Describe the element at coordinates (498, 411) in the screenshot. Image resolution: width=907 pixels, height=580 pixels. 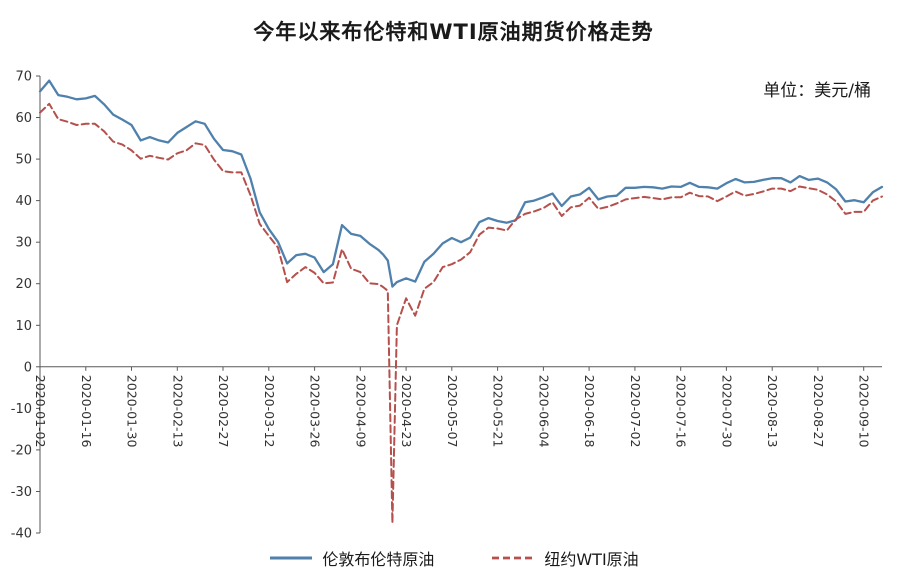
I see `svg-text: 2020-05-21` at that location.